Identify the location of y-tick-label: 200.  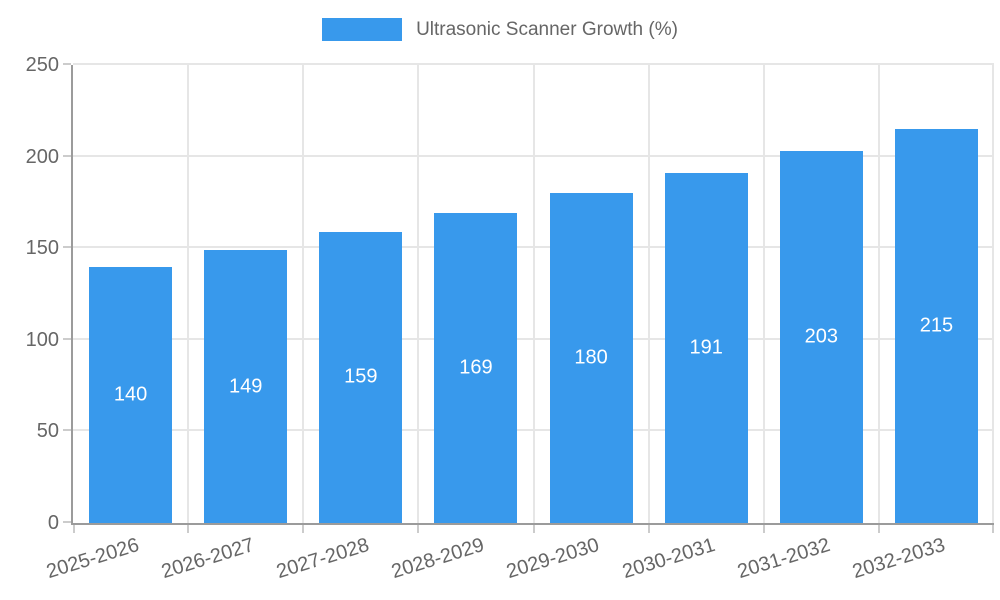
(42, 156).